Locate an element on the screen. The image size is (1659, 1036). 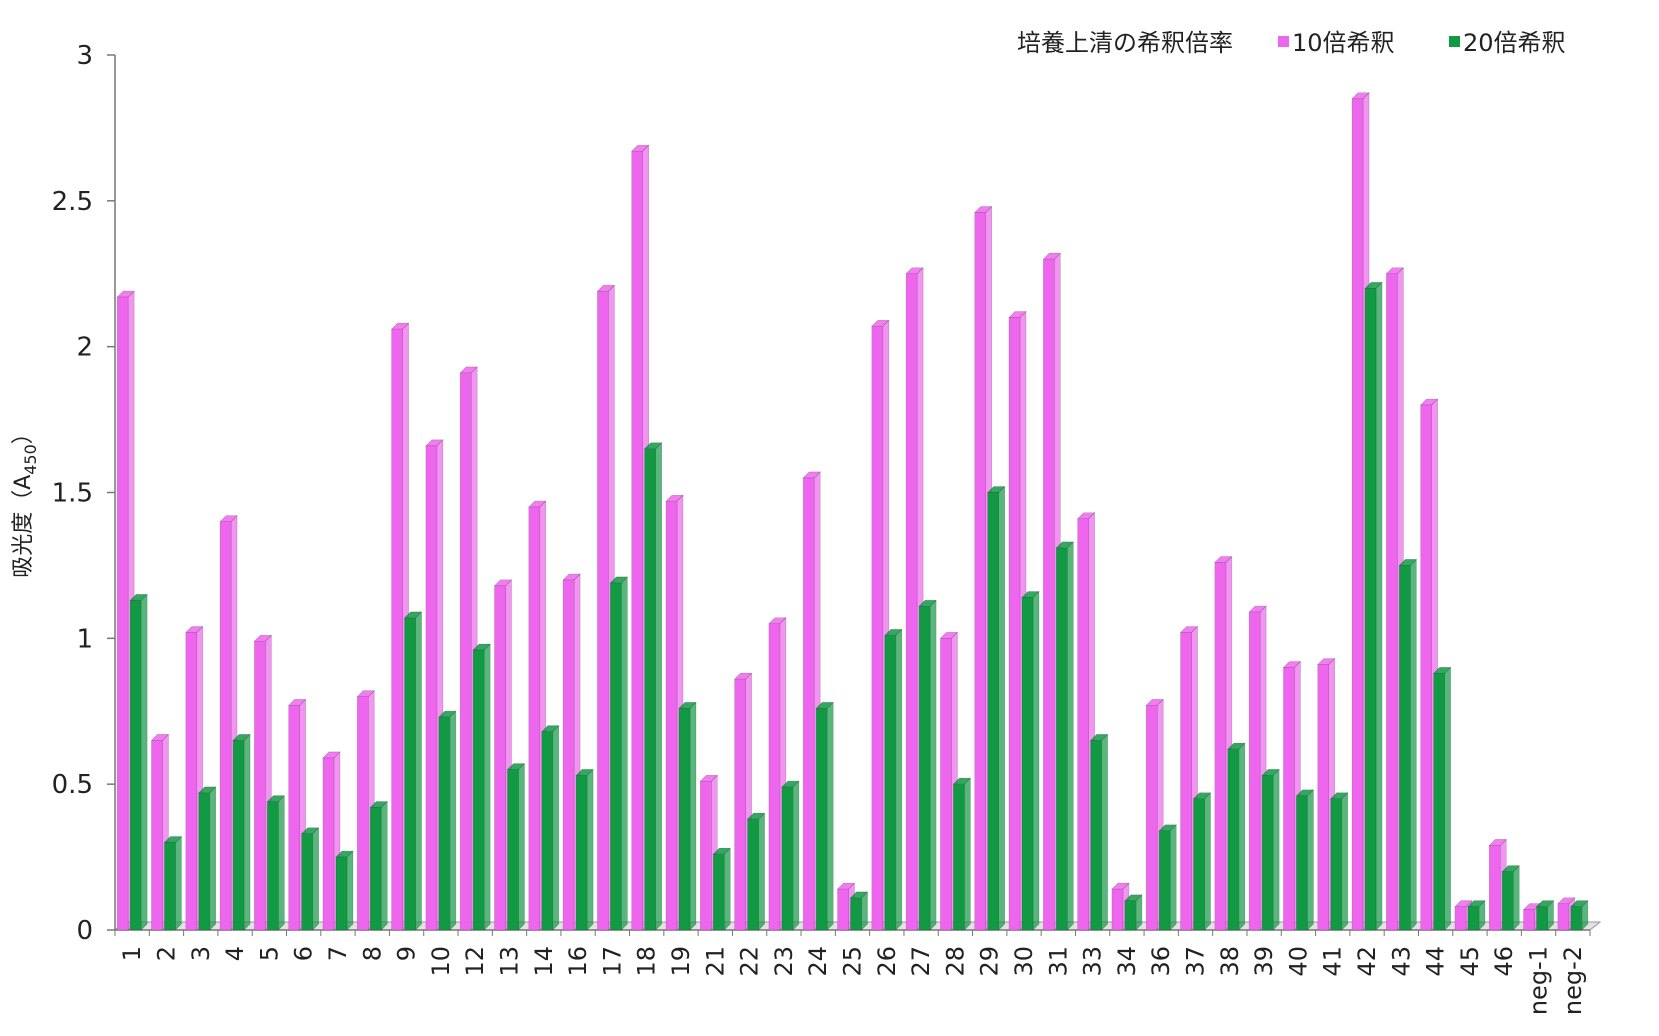
legend-swatch-10x is located at coordinates (1283, 41).